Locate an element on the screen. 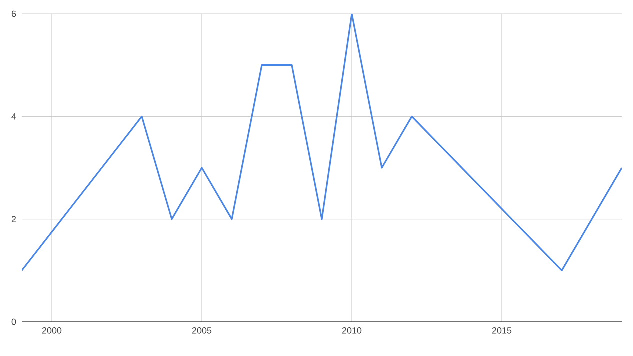 The width and height of the screenshot is (633, 356). y-tick-label: 0 is located at coordinates (14, 322).